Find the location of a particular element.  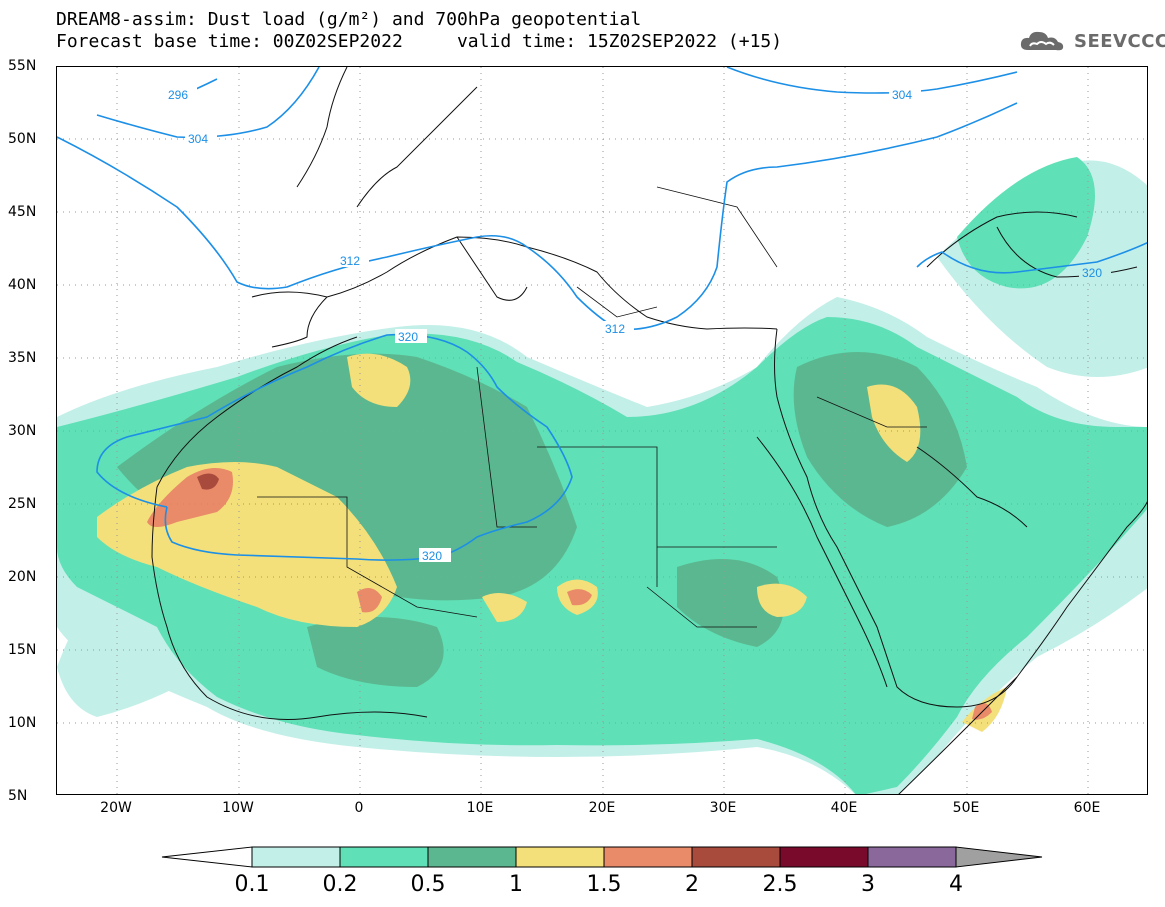

colorbar-label-1.5: 1.5 is located at coordinates (604, 884).